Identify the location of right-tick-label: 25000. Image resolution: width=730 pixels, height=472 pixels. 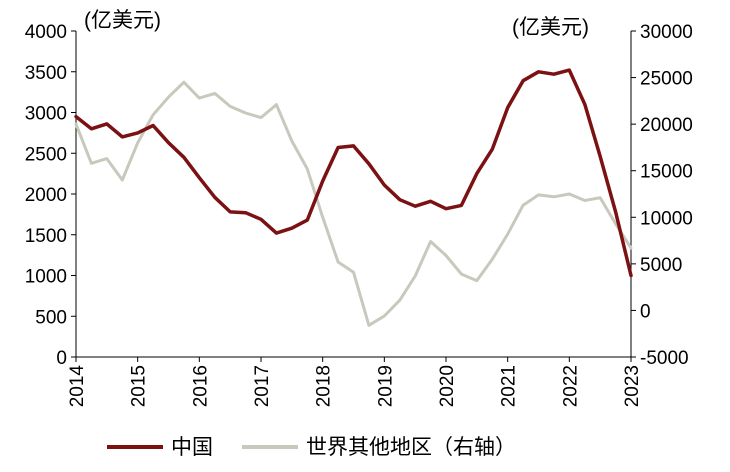
(666, 79).